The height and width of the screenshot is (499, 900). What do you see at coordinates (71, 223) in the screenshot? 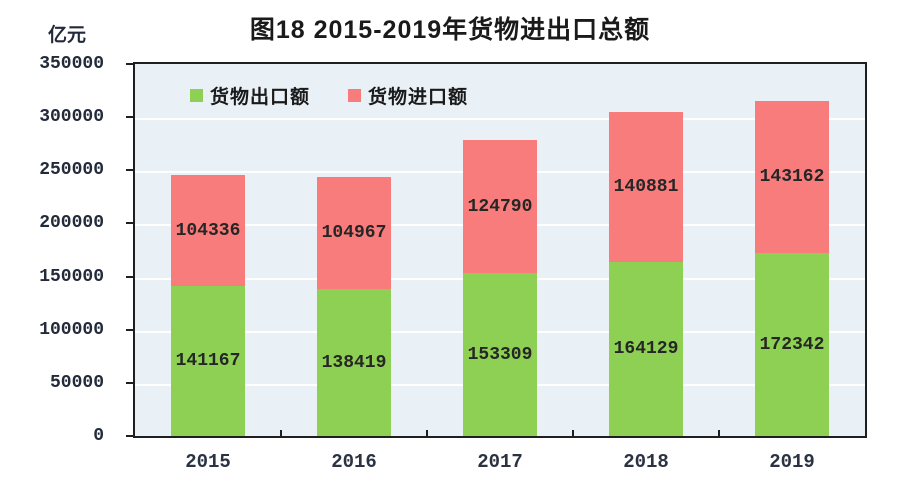
I see `y-axis-tick-label: 200000` at bounding box center [71, 223].